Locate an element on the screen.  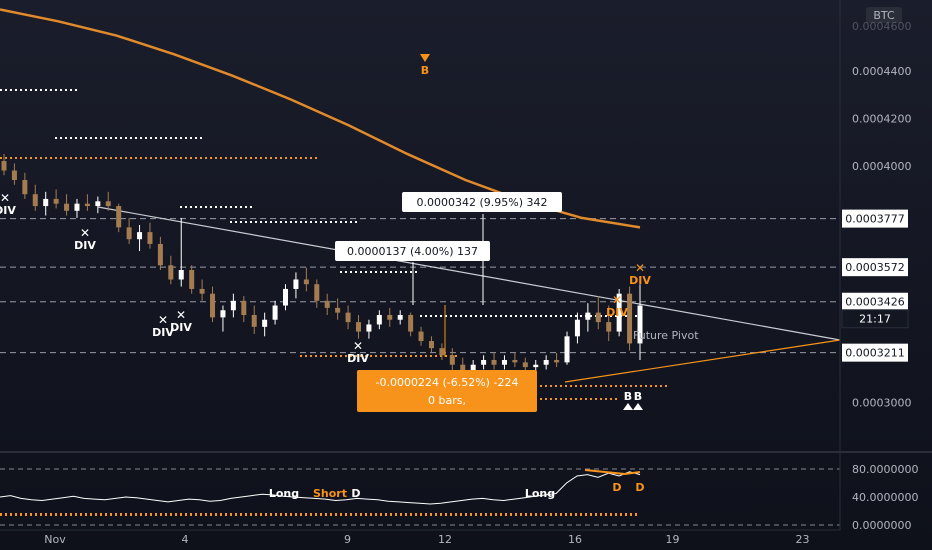
countdown-timer: 21:17 is located at coordinates (875, 319).